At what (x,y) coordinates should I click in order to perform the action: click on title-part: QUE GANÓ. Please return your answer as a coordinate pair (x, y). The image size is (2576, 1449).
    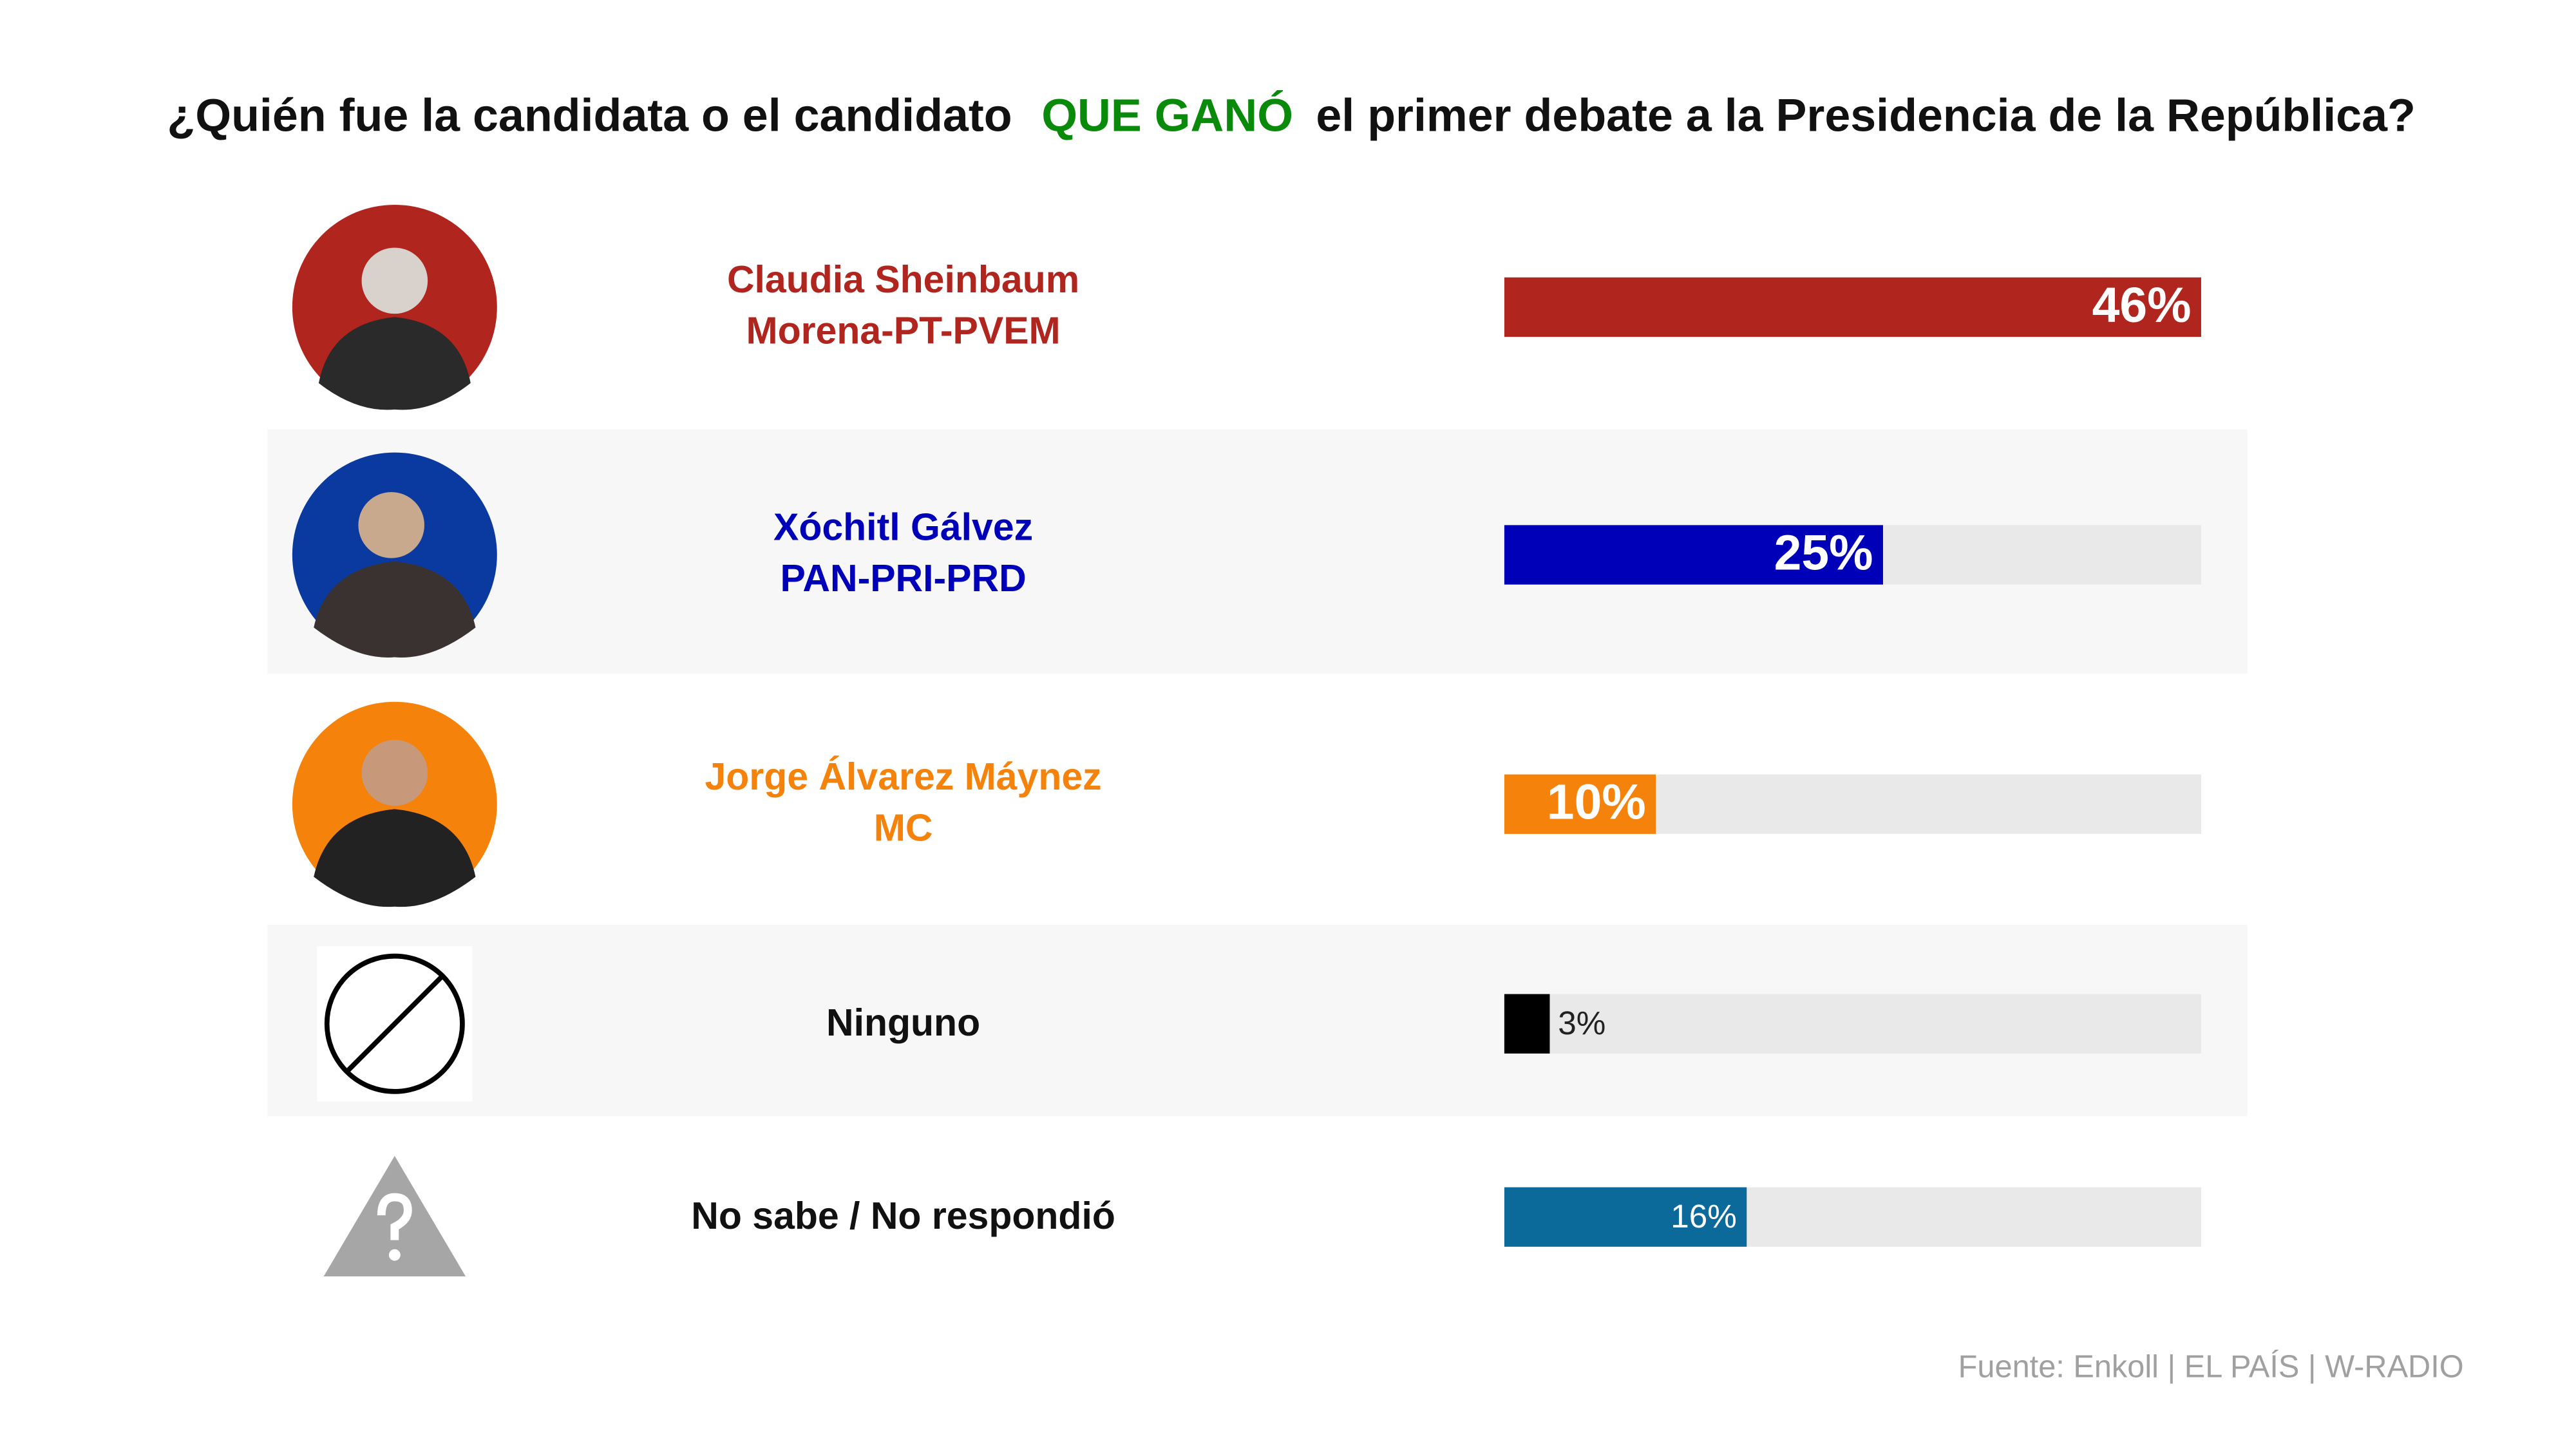
    Looking at the image, I should click on (1167, 116).